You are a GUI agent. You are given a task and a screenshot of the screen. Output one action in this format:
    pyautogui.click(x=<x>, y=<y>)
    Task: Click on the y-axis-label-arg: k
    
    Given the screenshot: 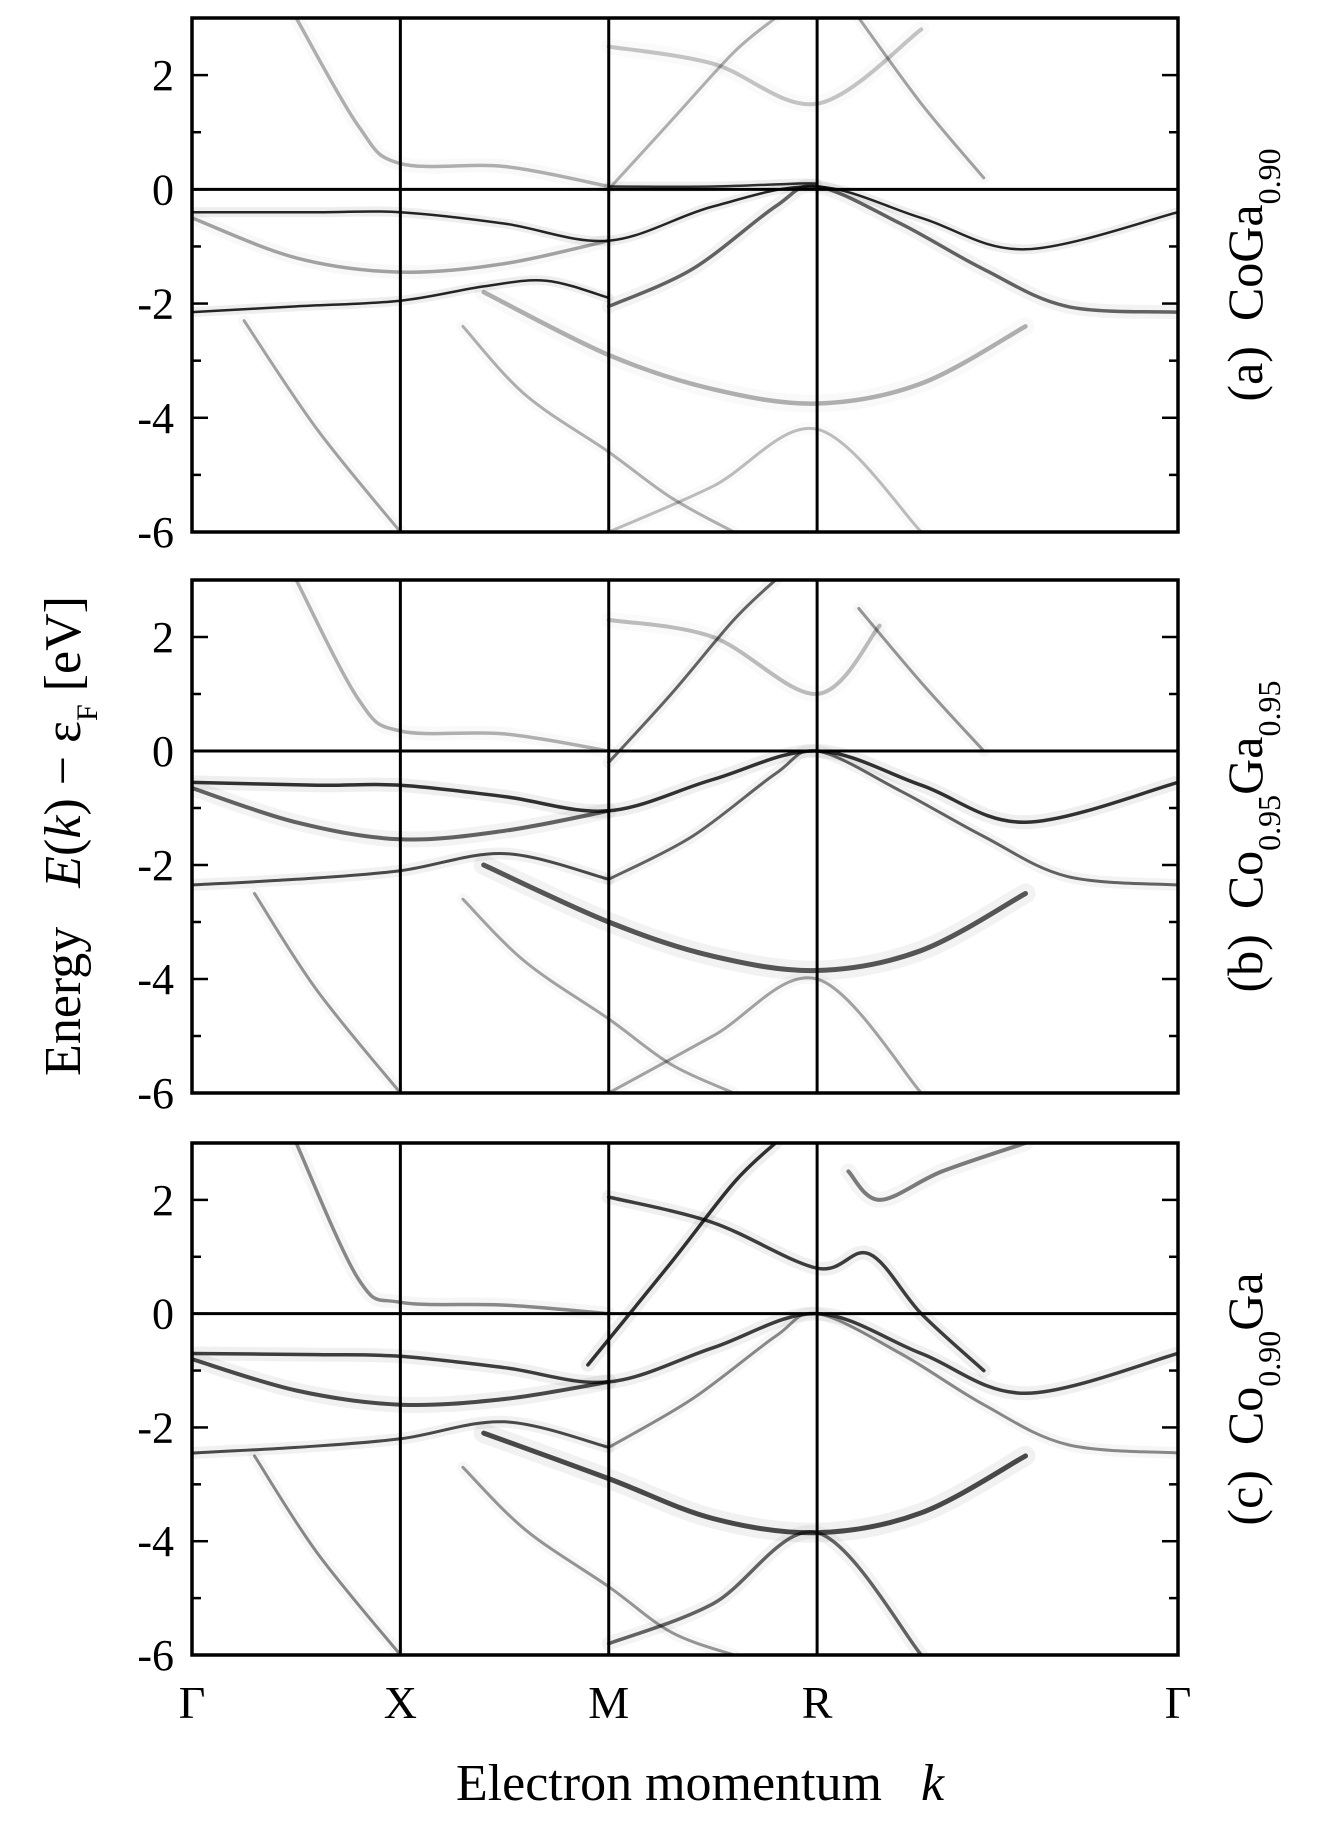 What is the action you would take?
    pyautogui.click(x=63, y=827)
    